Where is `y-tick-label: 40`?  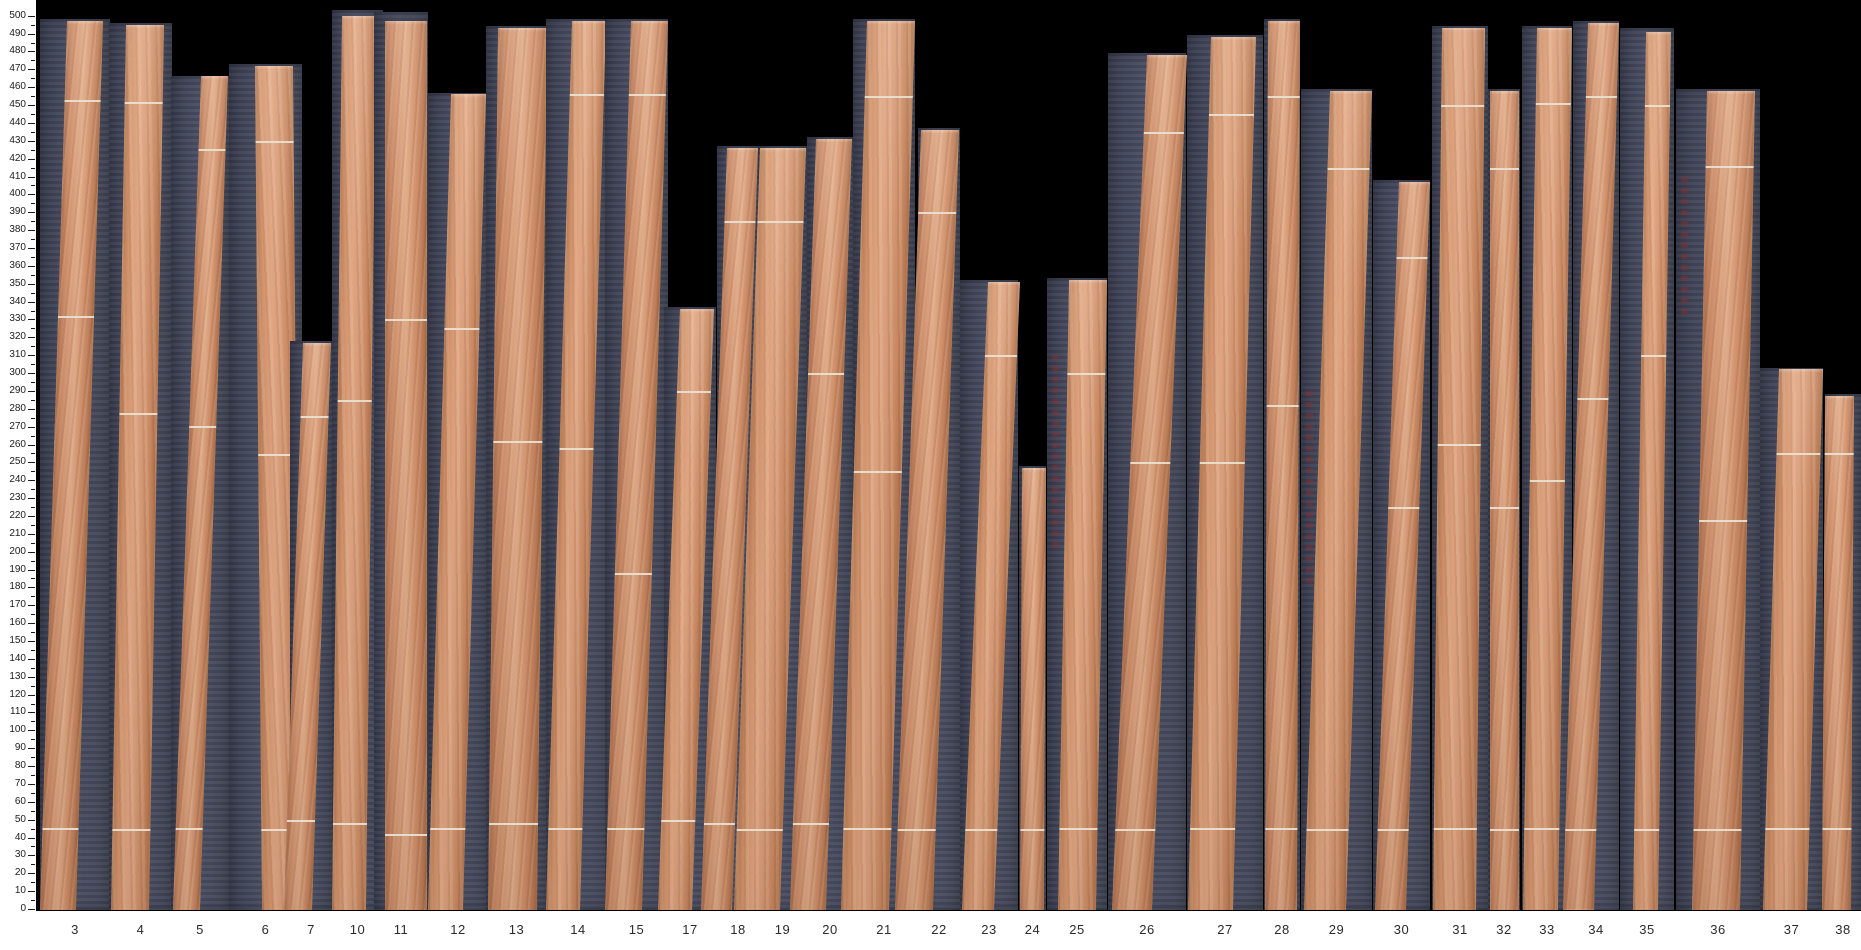
y-tick-label: 40 is located at coordinates (20, 837).